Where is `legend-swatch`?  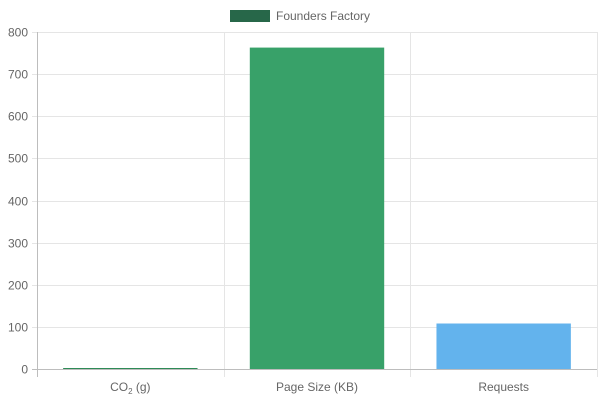 legend-swatch is located at coordinates (250, 16).